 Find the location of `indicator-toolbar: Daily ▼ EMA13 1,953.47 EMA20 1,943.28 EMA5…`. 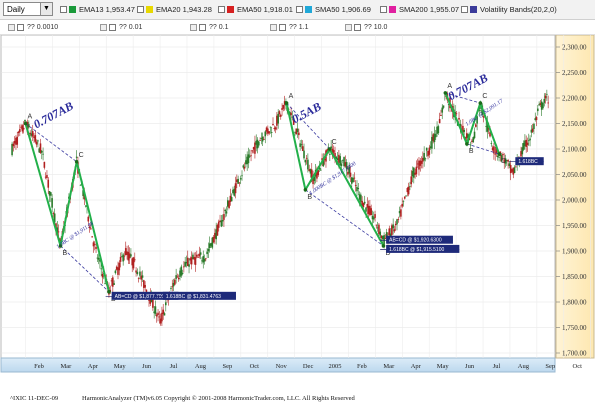

indicator-toolbar: Daily ▼ EMA13 1,953.47 EMA20 1,943.28 EMA5… is located at coordinates (297, 10).